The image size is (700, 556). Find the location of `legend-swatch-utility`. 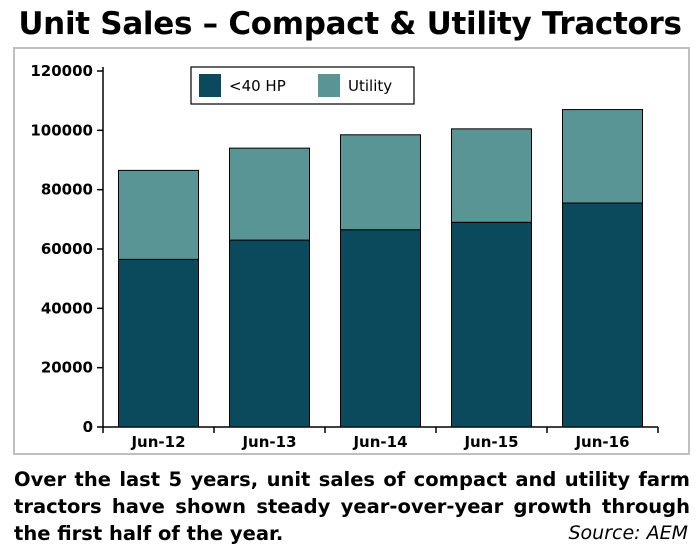

legend-swatch-utility is located at coordinates (329, 85).